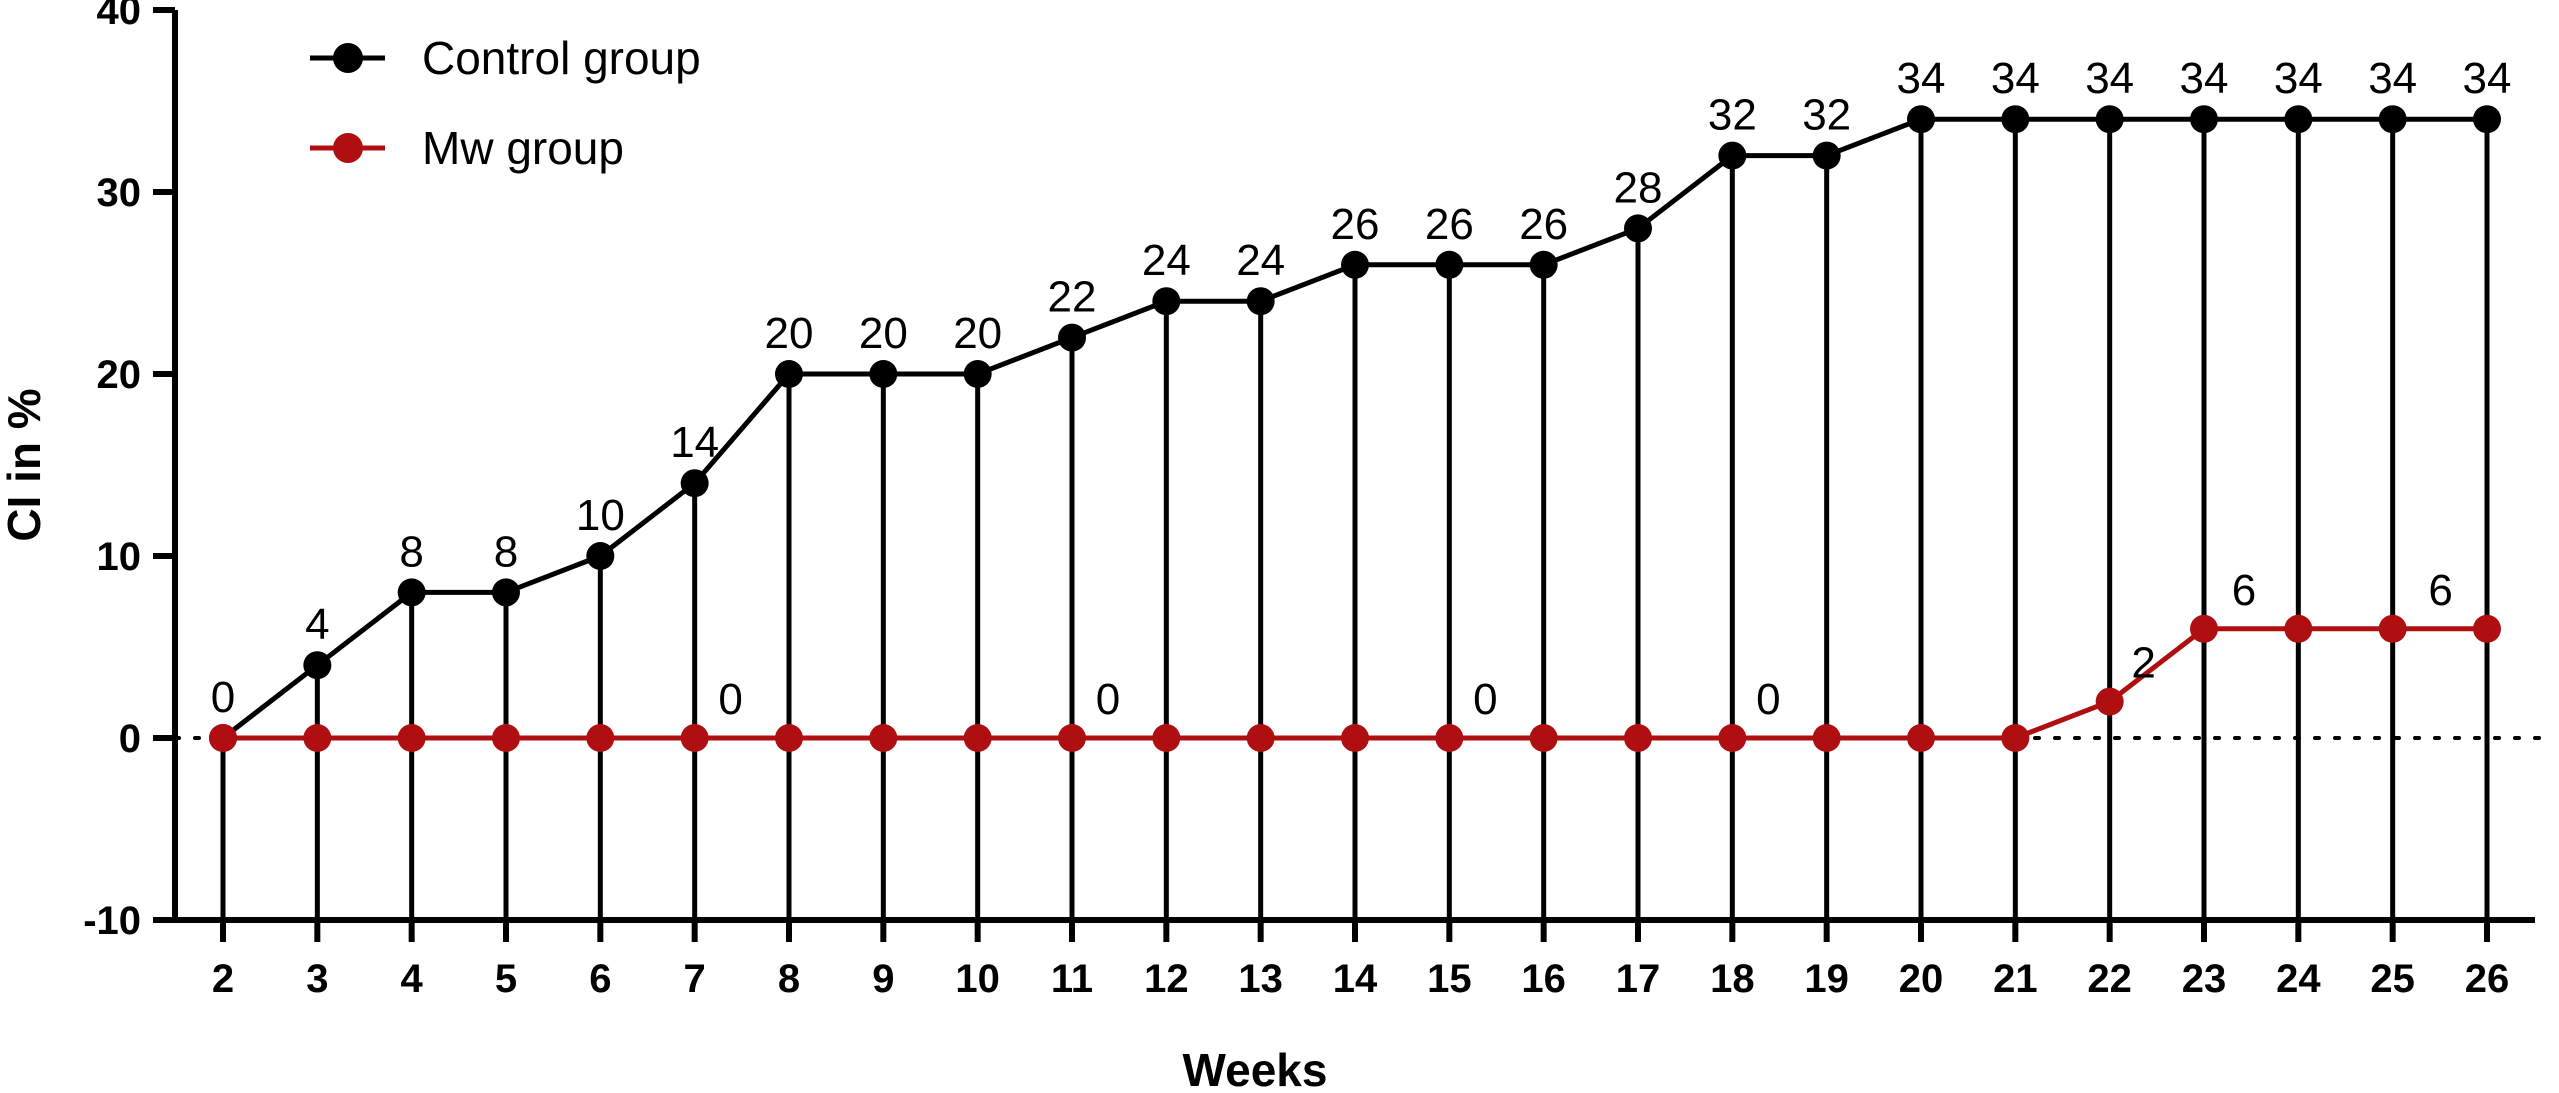 This screenshot has height=1093, width=2559. What do you see at coordinates (1921, 979) in the screenshot?
I see `x-tick-label: 20` at bounding box center [1921, 979].